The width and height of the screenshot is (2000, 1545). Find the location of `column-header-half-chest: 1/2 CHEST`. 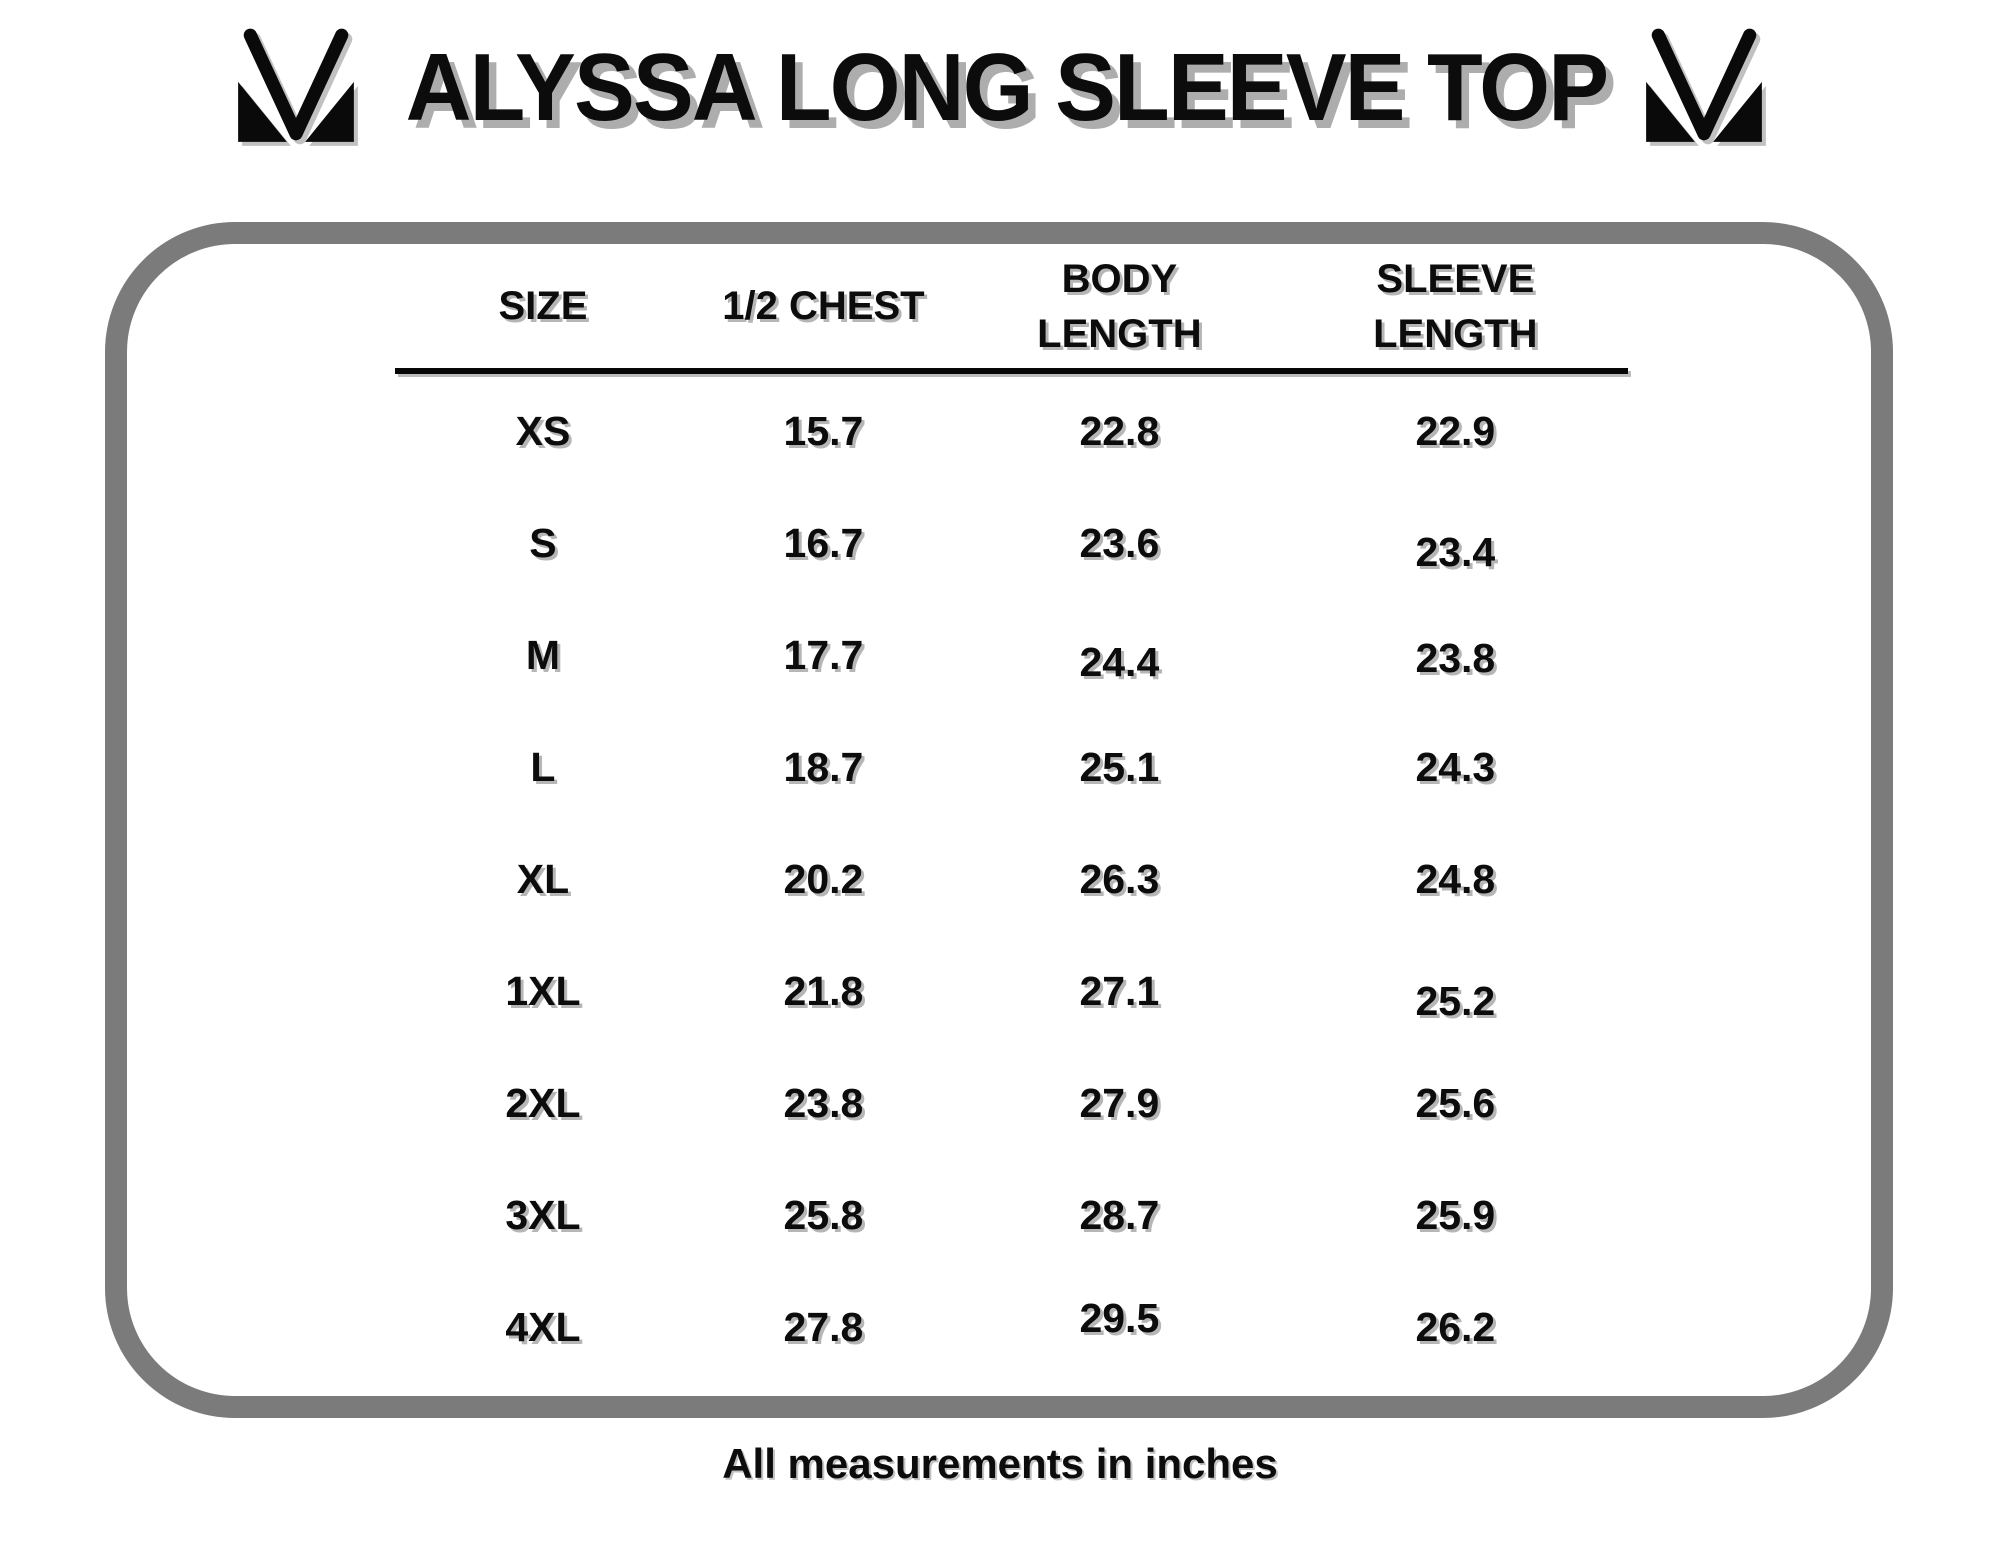

column-header-half-chest: 1/2 CHEST is located at coordinates (823, 306).